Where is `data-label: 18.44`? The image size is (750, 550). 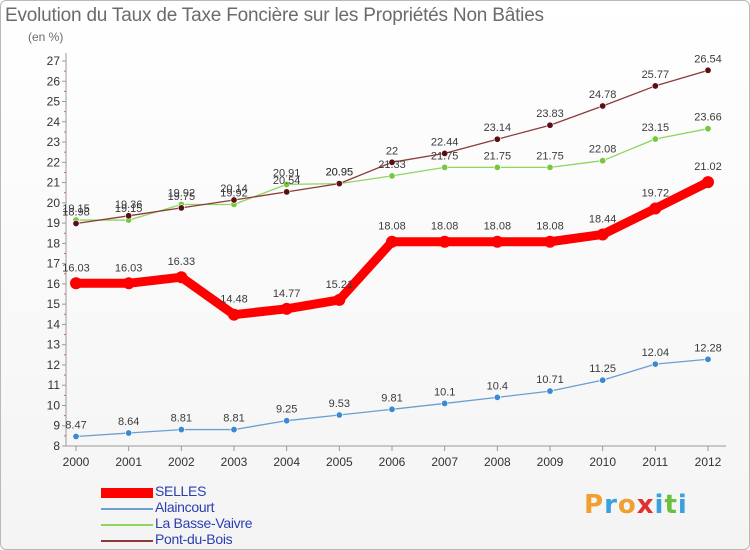
data-label: 18.44 is located at coordinates (603, 219).